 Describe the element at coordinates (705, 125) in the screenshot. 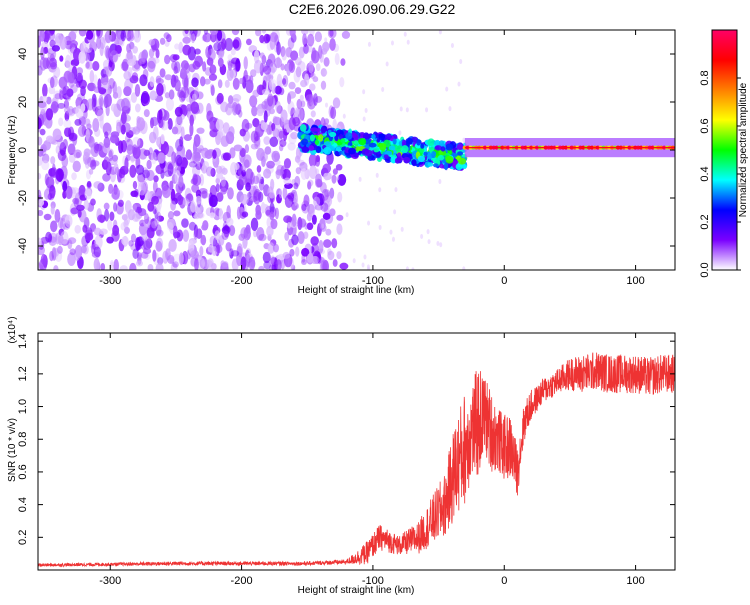

I see `colorbar-tick-label: 0.6` at that location.